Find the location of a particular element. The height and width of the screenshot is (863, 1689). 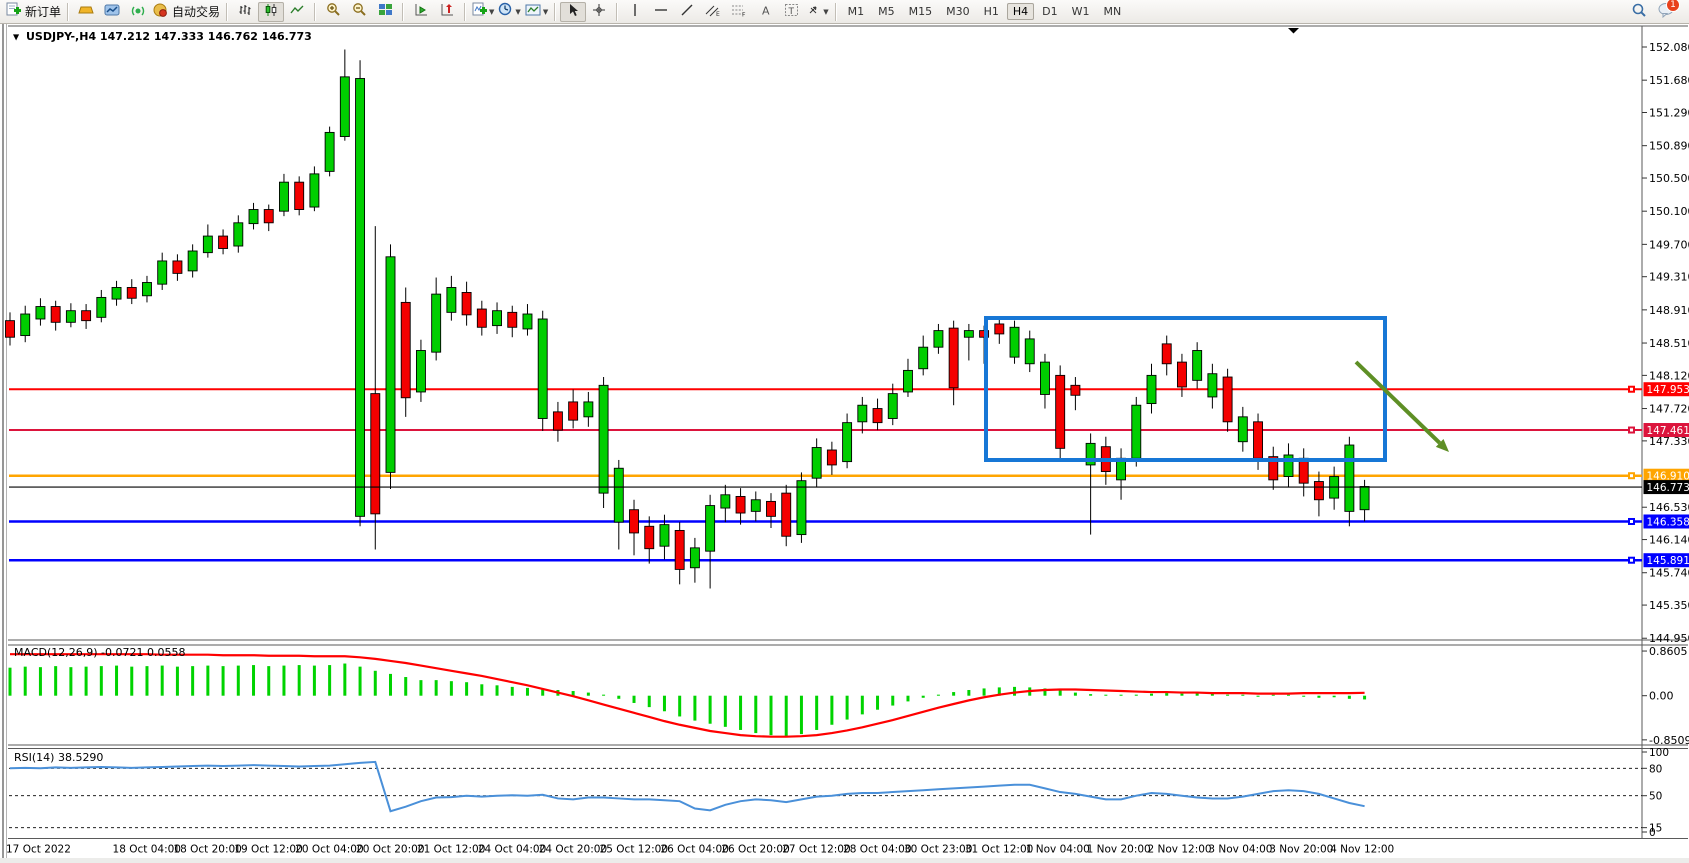

autotrade-icon is located at coordinates (160, 11).